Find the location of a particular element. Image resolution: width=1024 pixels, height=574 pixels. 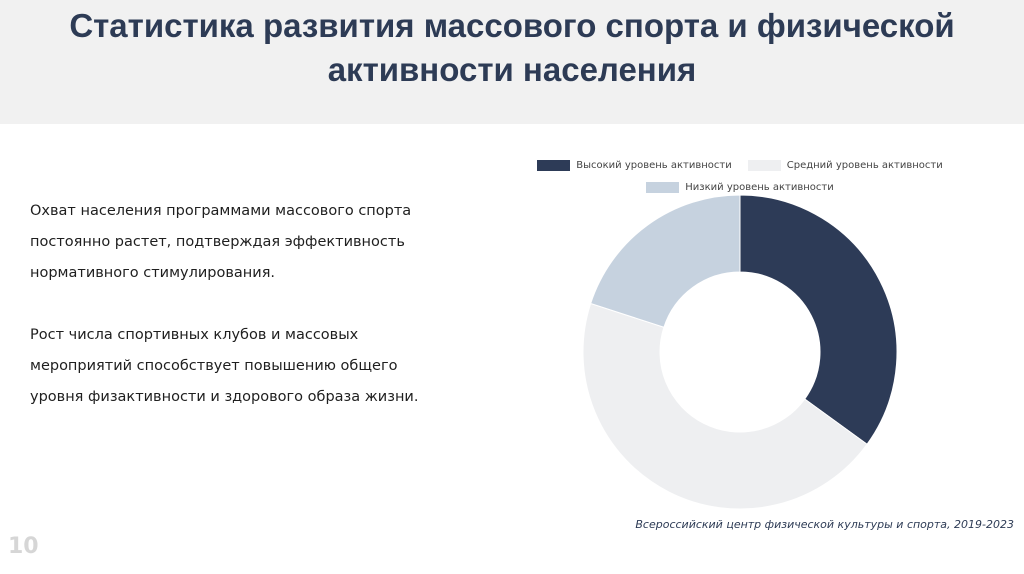

legend-item-high: Высокий уровень активности is located at coordinates (634, 165).